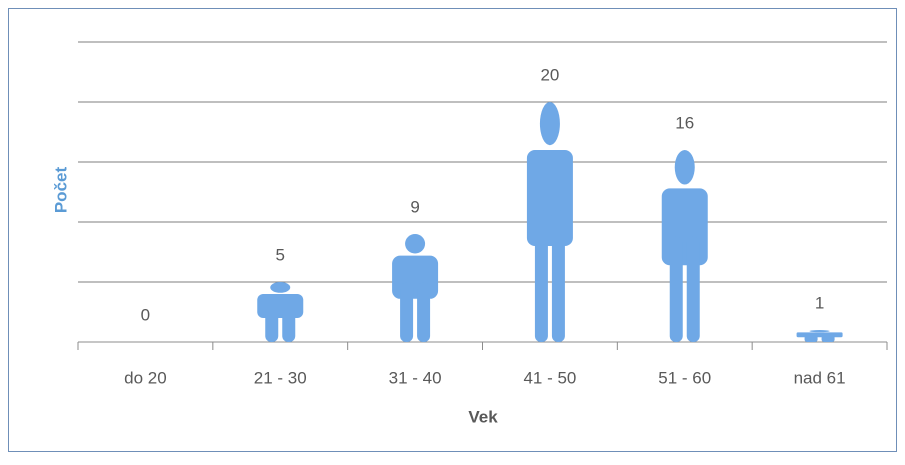 The image size is (905, 465). What do you see at coordinates (684, 122) in the screenshot?
I see `value-label: 16` at bounding box center [684, 122].